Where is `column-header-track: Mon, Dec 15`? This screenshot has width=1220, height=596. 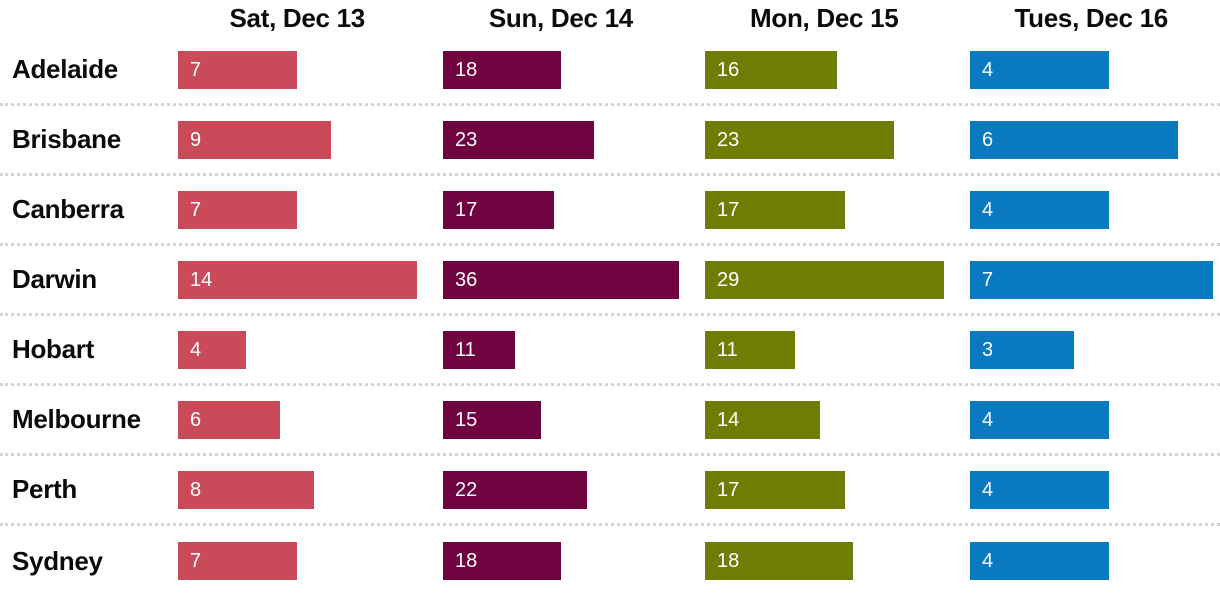 column-header-track: Mon, Dec 15 is located at coordinates (824, 18).